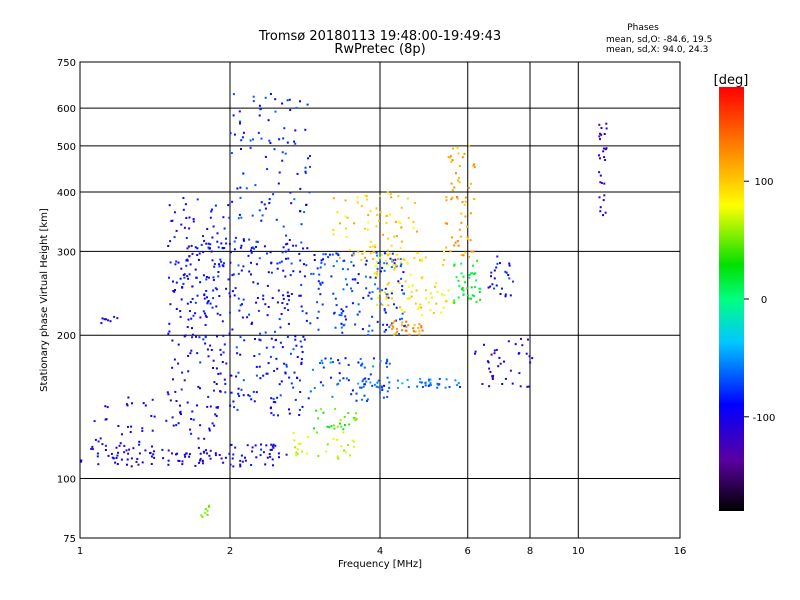 The height and width of the screenshot is (600, 800). I want to click on y-tick-label: 750, so click(66, 63).